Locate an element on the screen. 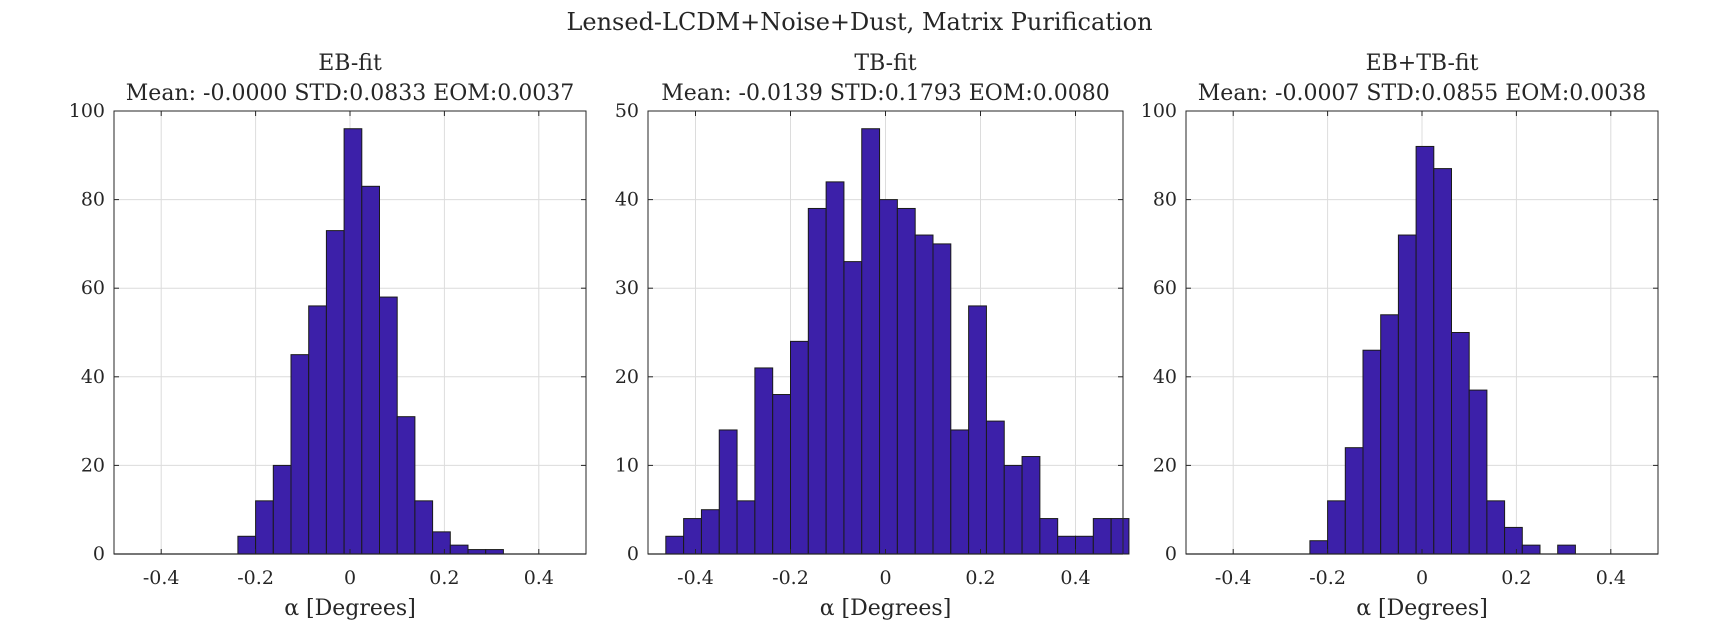 This screenshot has height=625, width=1719. y-tick-label: 50 is located at coordinates (627, 111).